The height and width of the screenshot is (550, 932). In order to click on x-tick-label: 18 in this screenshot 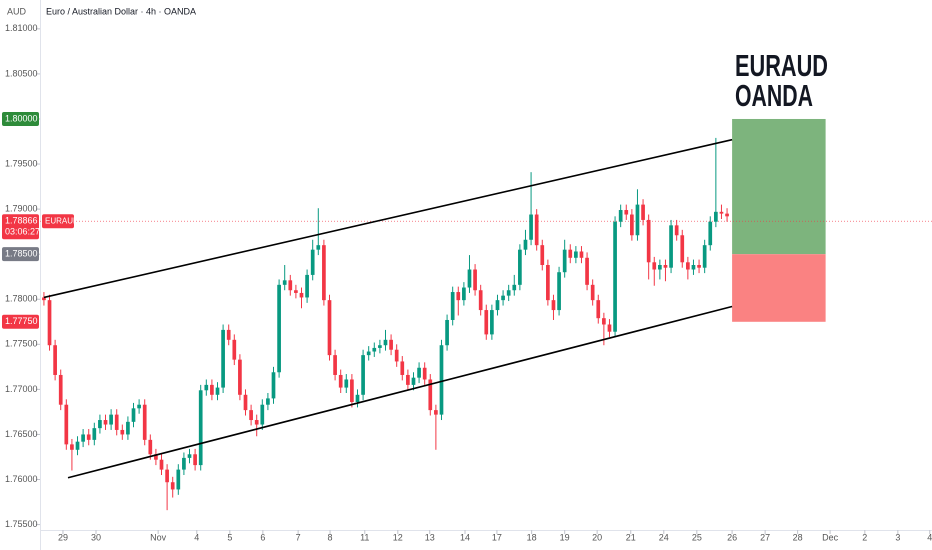, I will do `click(532, 537)`.